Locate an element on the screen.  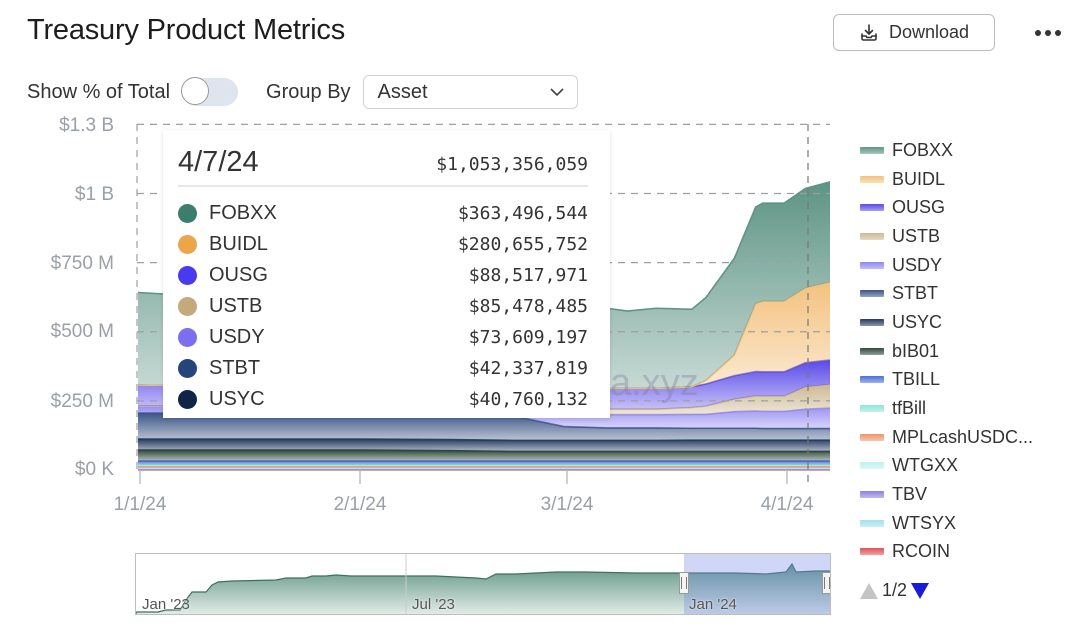
group-by-label: Group By is located at coordinates (308, 91).